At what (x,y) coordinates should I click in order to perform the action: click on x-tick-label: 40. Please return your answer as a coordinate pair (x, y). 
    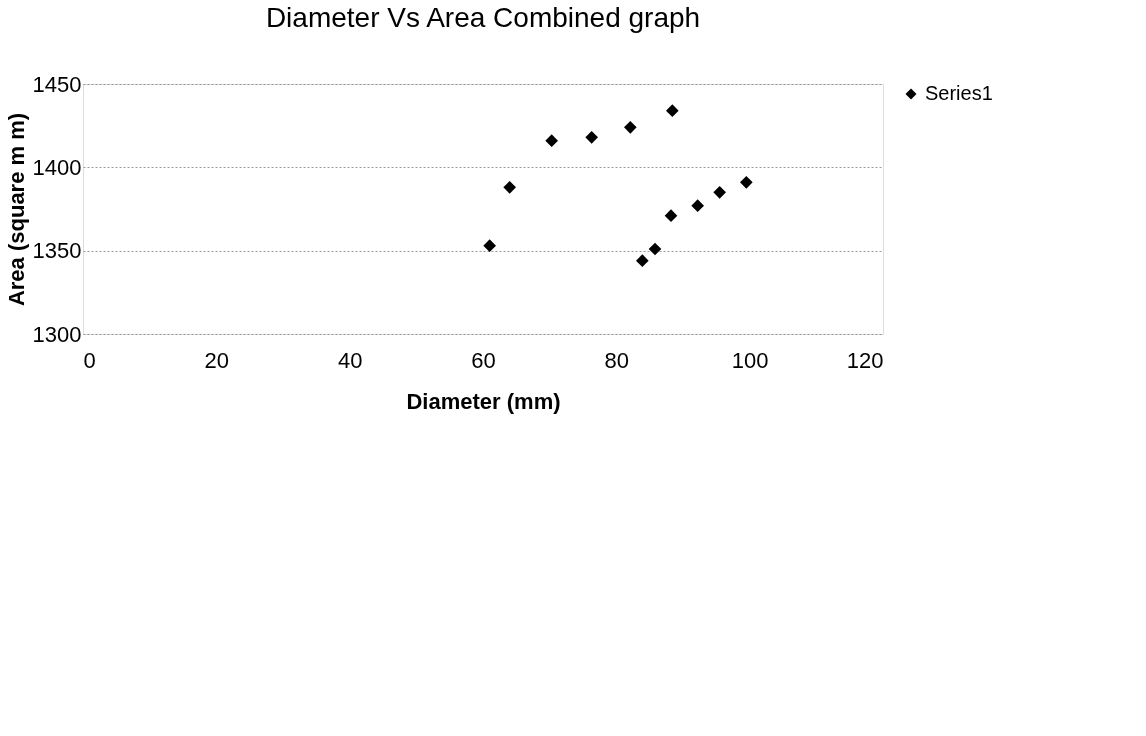
    Looking at the image, I should click on (350, 360).